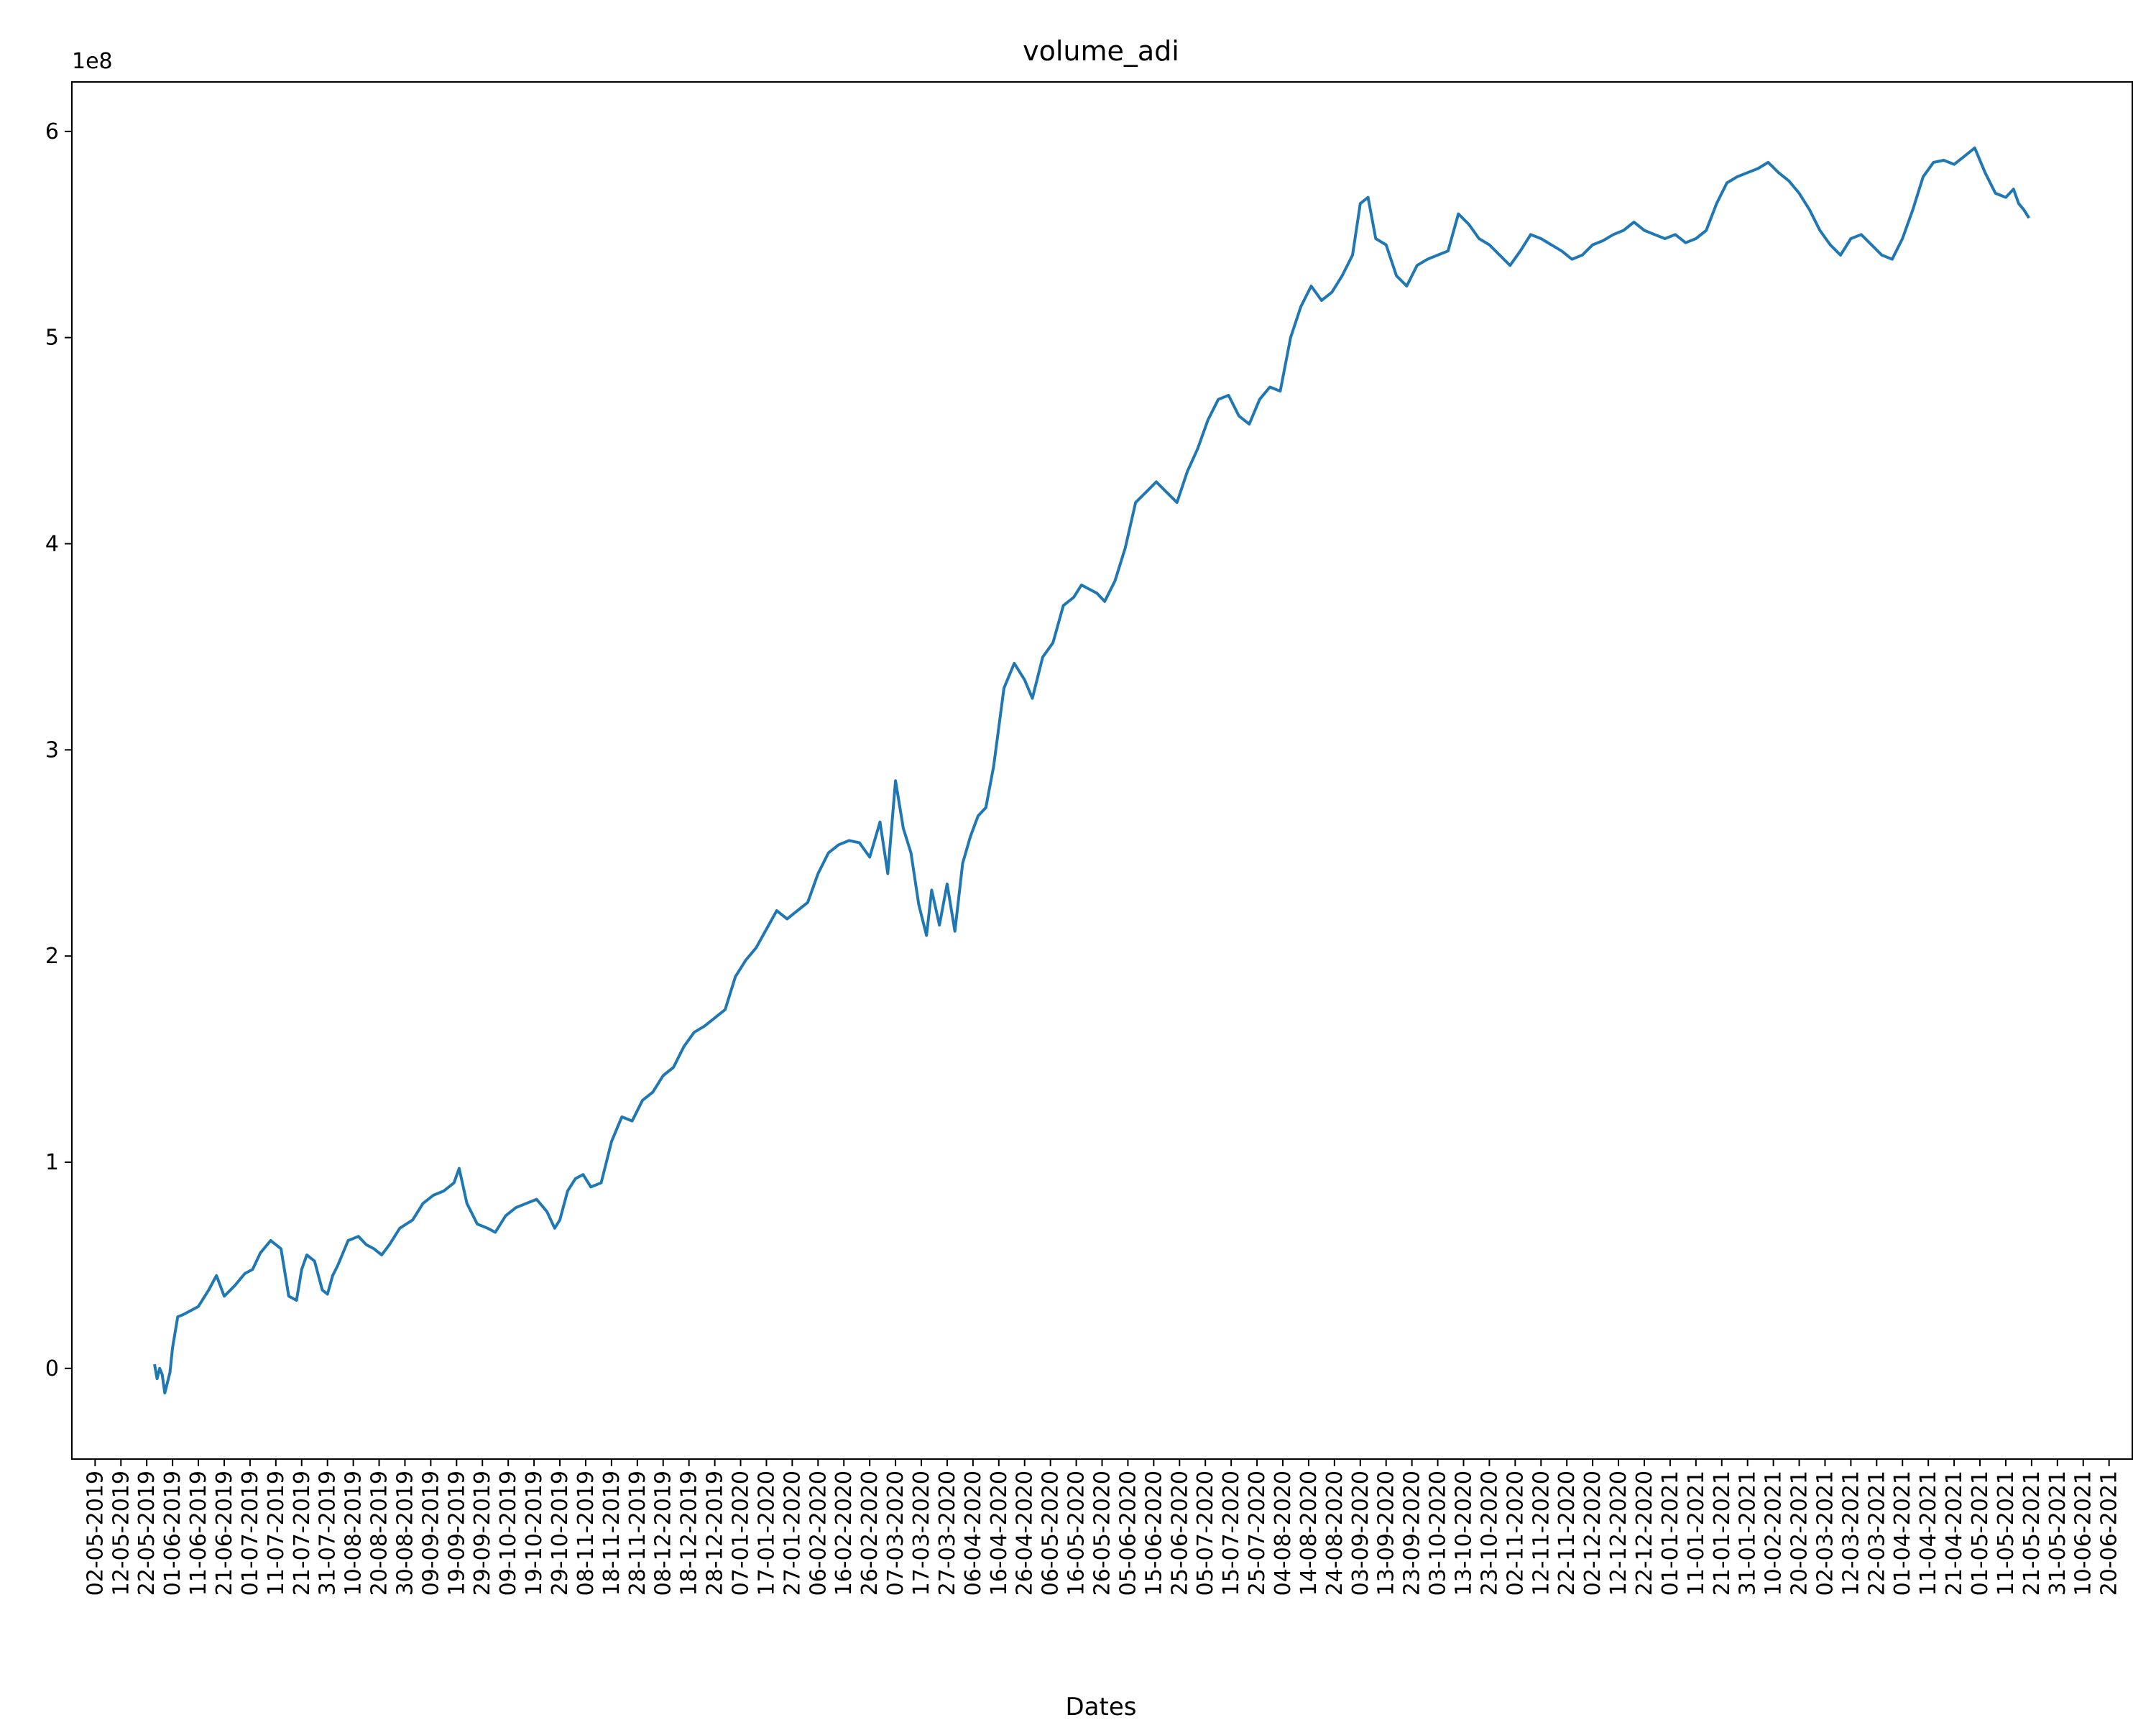 Image resolution: width=2156 pixels, height=1725 pixels. Describe the element at coordinates (509, 1533) in the screenshot. I see `x-tick-label: 09-10-2019` at that location.